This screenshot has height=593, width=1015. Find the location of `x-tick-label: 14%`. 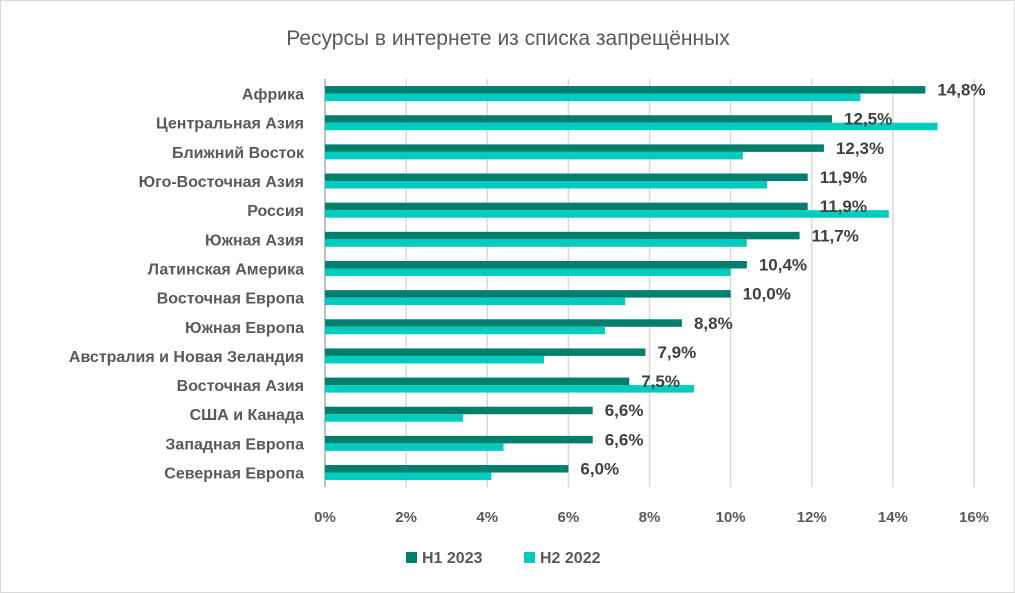

x-tick-label: 14% is located at coordinates (893, 517).